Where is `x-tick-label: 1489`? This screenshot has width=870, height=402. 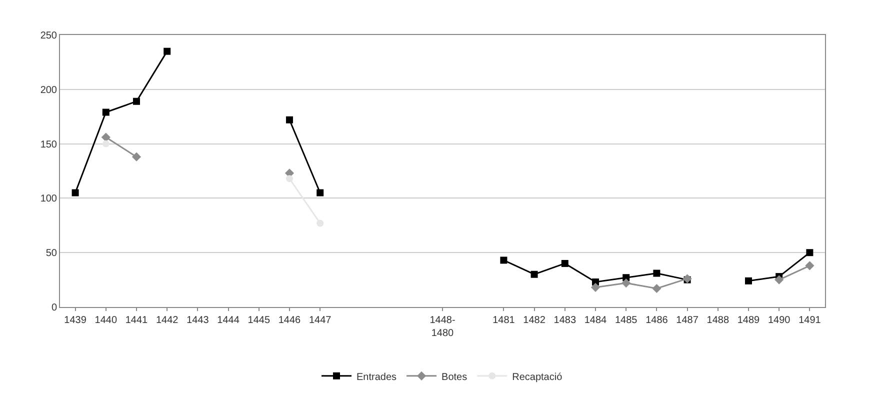 x-tick-label: 1489 is located at coordinates (748, 320).